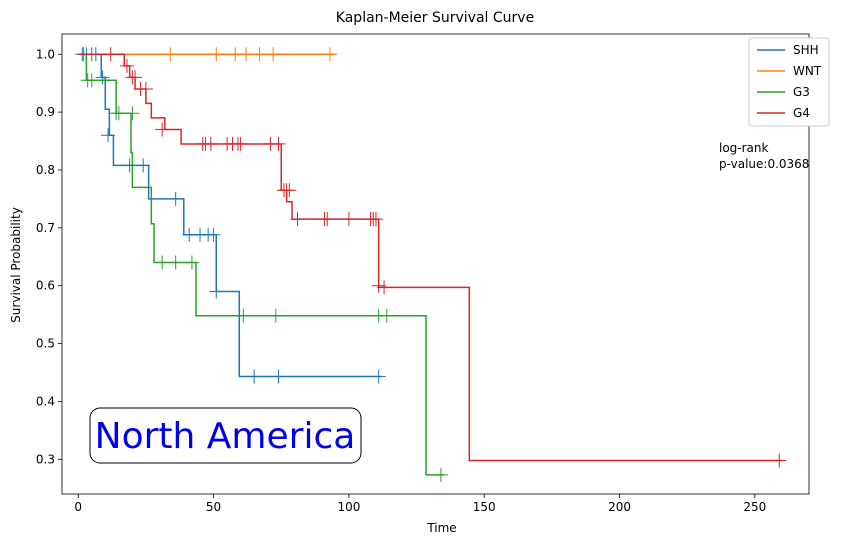 Image resolution: width=846 pixels, height=545 pixels. Describe the element at coordinates (435, 18) in the screenshot. I see `chart-title: Kaplan-Meier Survival Curve` at that location.